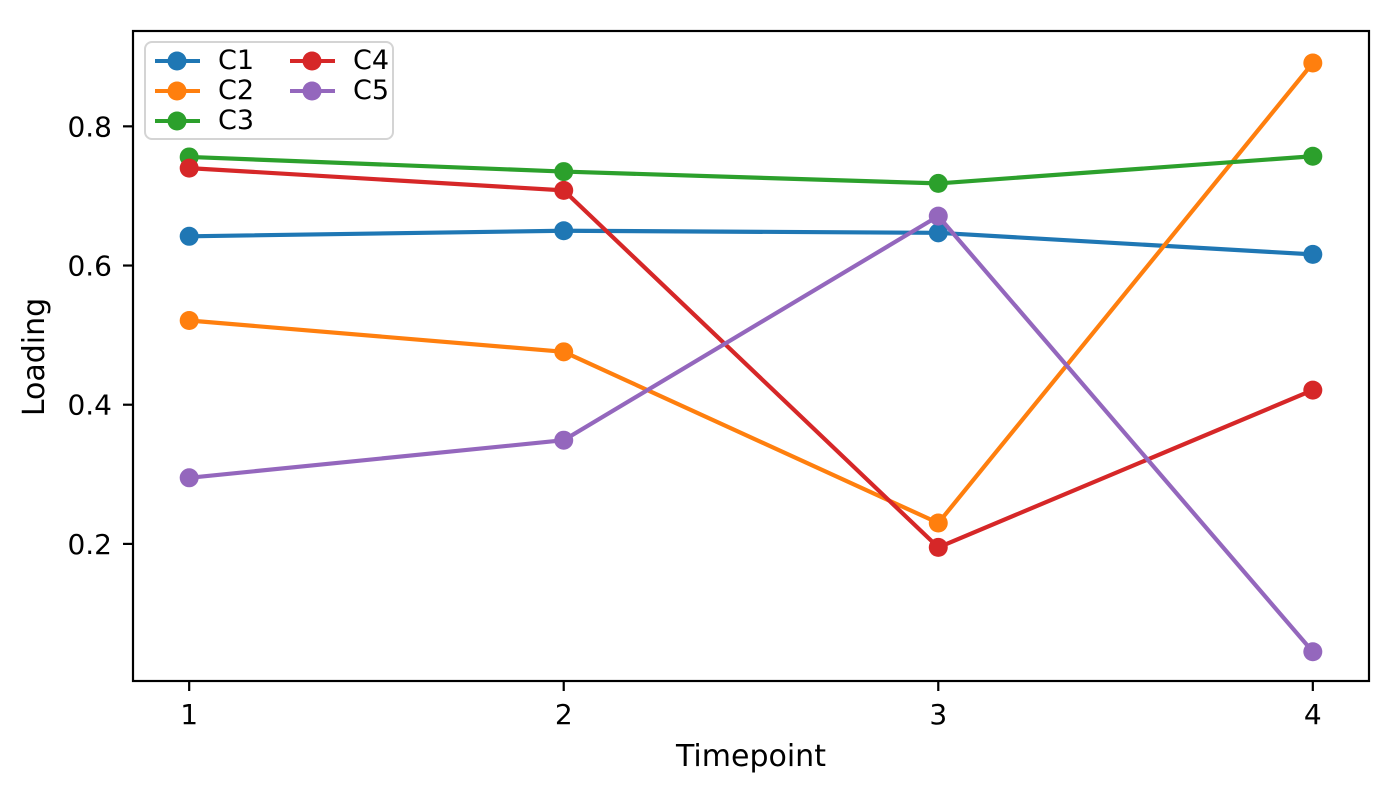  I want to click on data-point-c1-t4, so click(1313, 254).